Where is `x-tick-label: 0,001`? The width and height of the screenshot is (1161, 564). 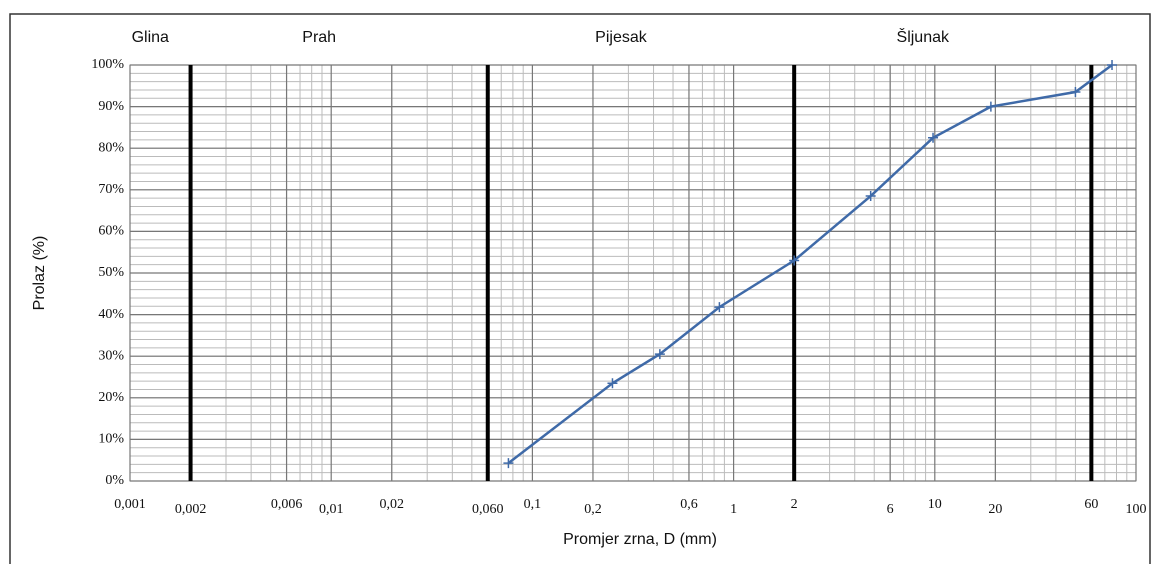
x-tick-label: 0,001 is located at coordinates (130, 504).